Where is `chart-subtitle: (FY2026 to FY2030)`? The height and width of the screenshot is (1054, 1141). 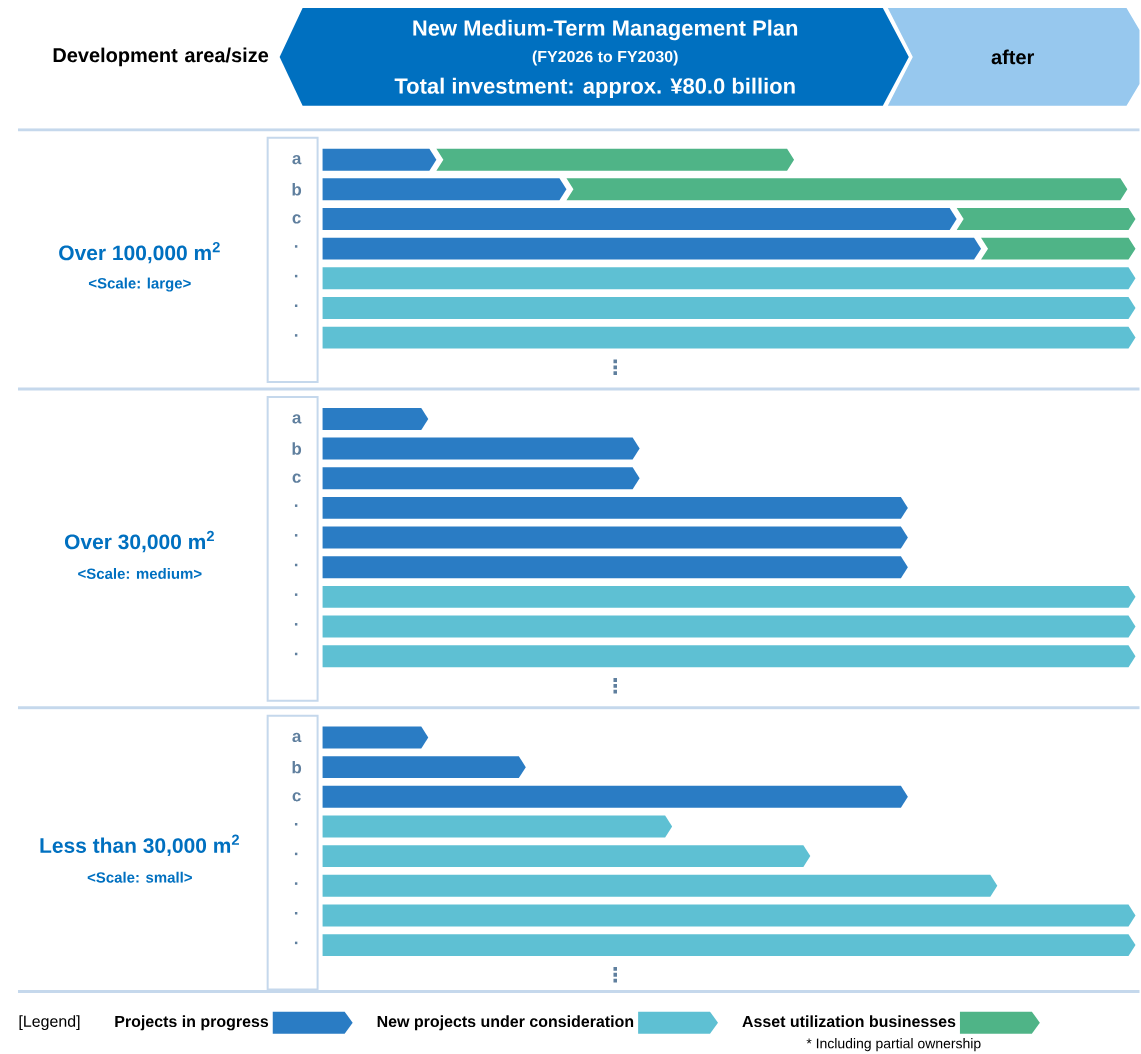 chart-subtitle: (FY2026 to FY2030) is located at coordinates (605, 58).